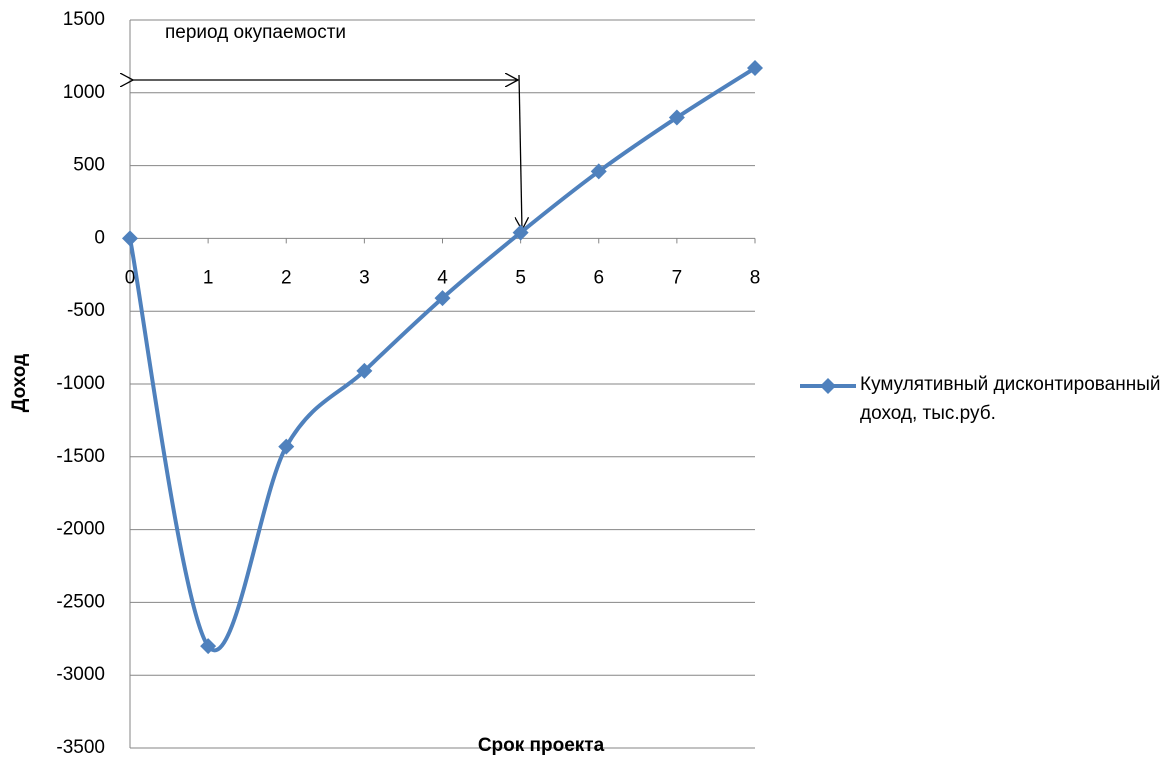 This screenshot has height=762, width=1173. I want to click on y-tick-label: 0, so click(99, 237).